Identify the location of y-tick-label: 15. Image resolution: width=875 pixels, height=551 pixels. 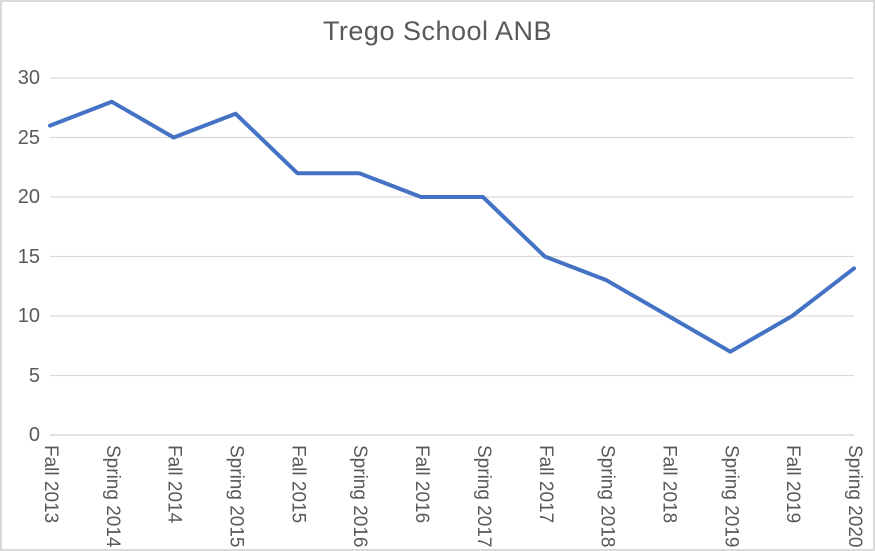
(28, 256).